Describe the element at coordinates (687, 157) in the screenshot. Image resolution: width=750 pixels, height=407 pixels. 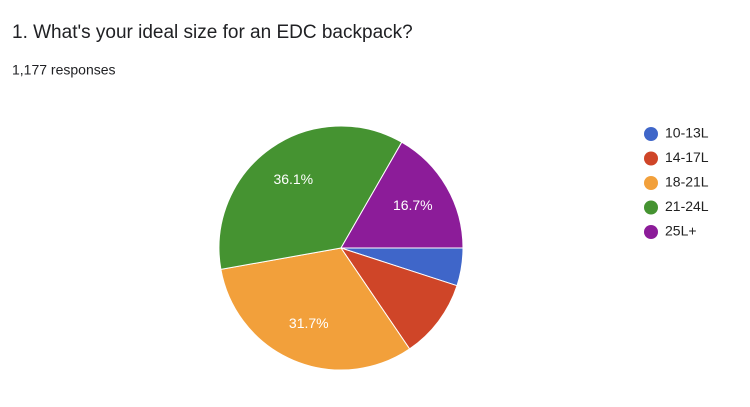
I see `legend-label: 14-17L` at that location.